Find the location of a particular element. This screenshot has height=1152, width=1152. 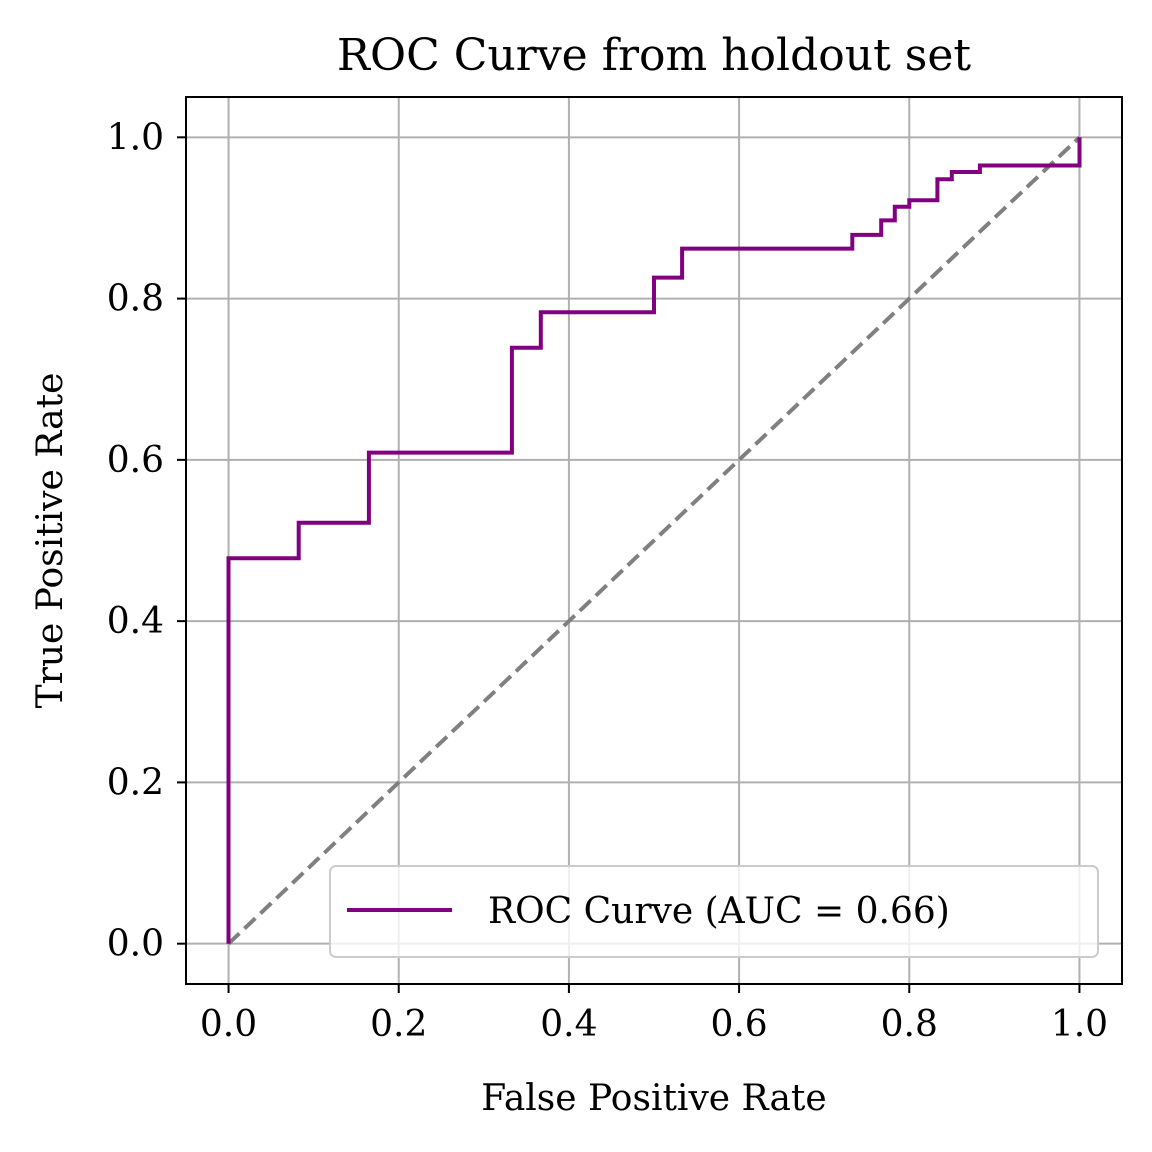

y-tick-label: 0.0 is located at coordinates (135, 944).